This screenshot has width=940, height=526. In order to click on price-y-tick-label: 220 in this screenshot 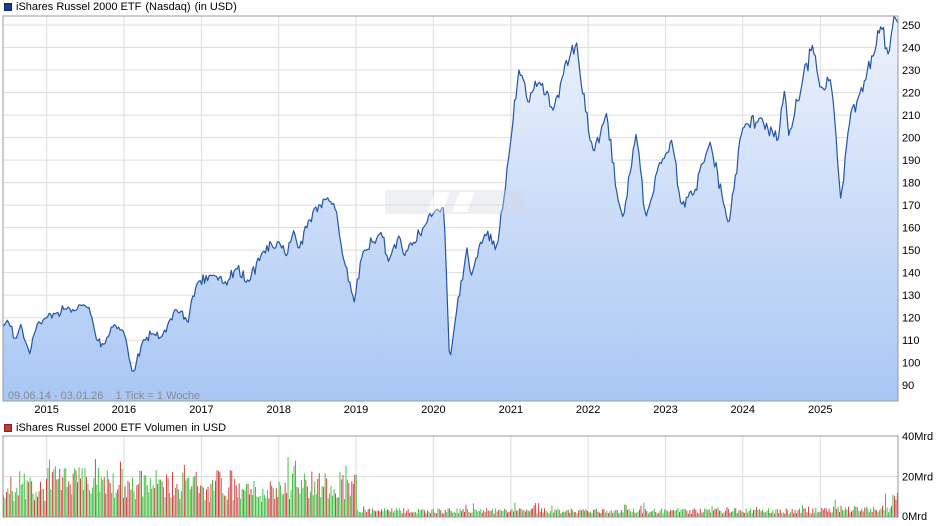, I will do `click(911, 94)`.